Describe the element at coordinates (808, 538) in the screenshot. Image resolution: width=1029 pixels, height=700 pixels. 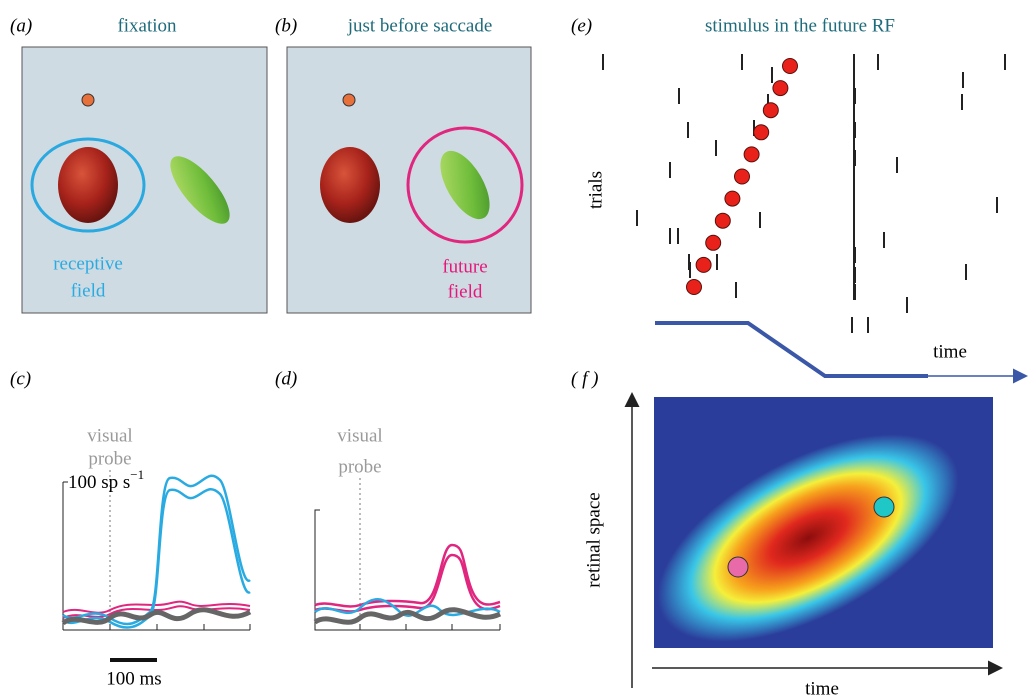
I see `receptive-field-map` at that location.